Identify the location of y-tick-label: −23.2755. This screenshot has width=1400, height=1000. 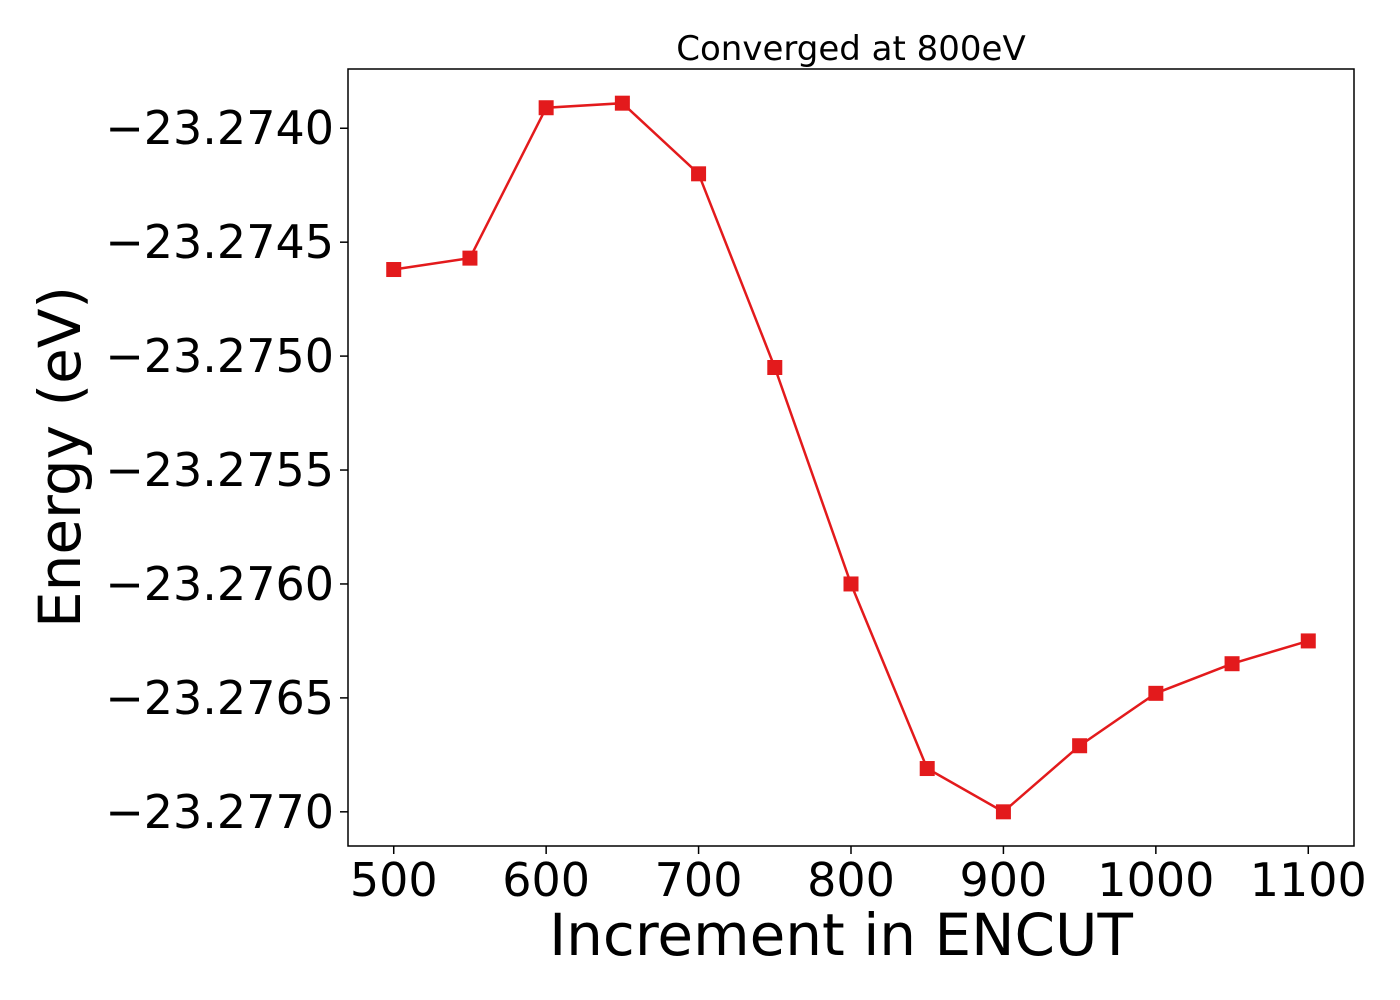
(219, 470).